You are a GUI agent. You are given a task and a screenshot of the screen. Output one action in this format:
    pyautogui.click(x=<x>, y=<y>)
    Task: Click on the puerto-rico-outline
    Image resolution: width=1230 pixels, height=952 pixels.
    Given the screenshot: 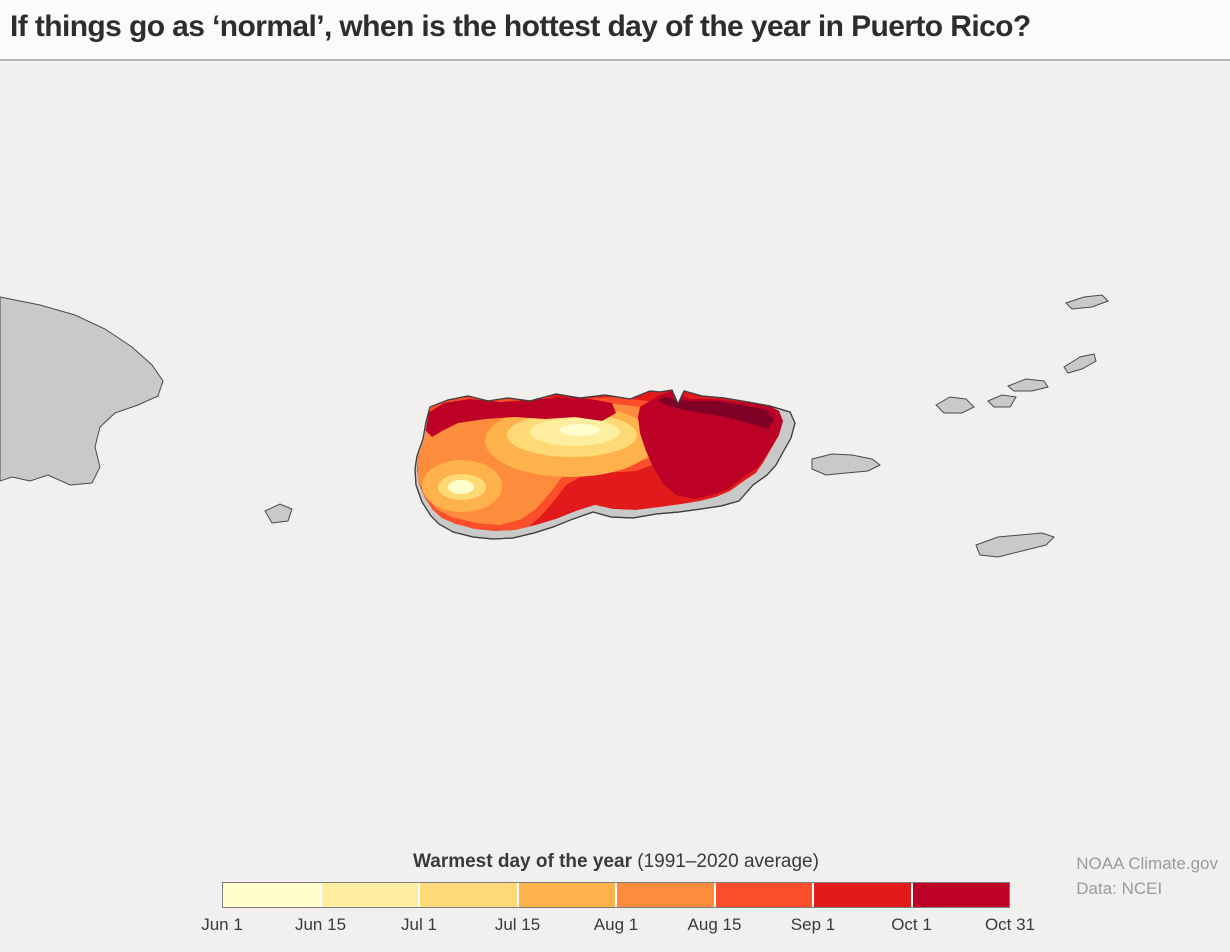 What is the action you would take?
    pyautogui.click(x=605, y=464)
    